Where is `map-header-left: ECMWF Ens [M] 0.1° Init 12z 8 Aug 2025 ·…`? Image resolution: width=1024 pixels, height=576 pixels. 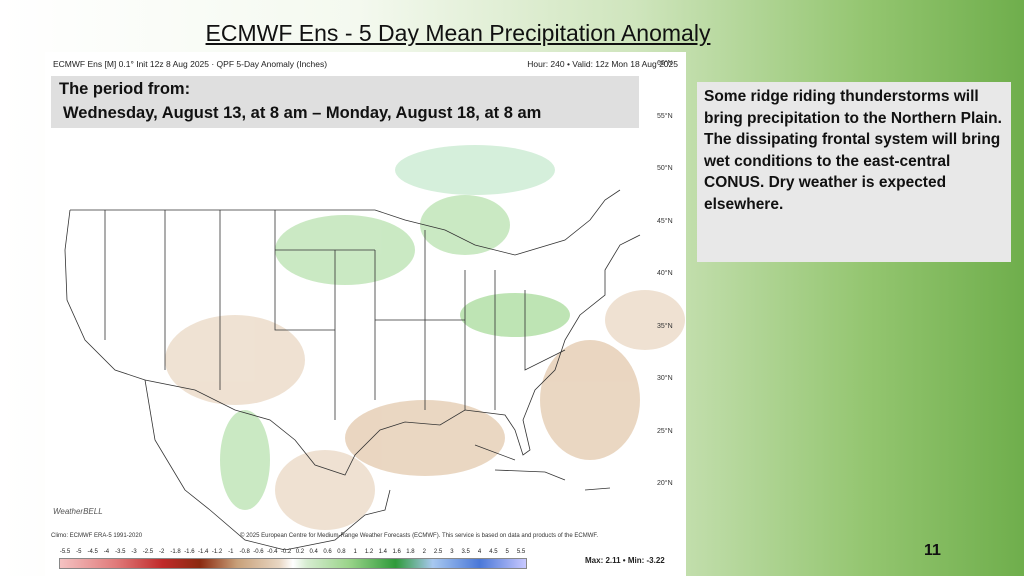
map-header-left: ECMWF Ens [M] 0.1° Init 12z 8 Aug 2025 ·… is located at coordinates (190, 64).